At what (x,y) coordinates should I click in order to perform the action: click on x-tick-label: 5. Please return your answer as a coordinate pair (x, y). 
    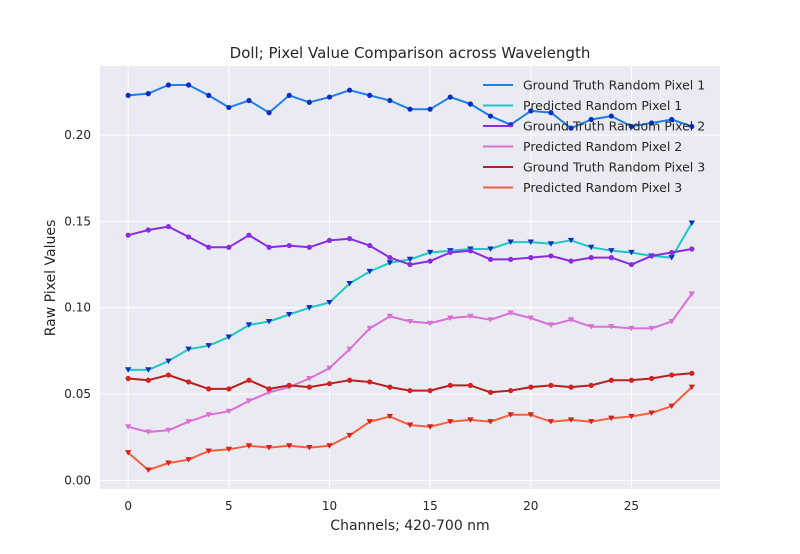
    Looking at the image, I should click on (229, 506).